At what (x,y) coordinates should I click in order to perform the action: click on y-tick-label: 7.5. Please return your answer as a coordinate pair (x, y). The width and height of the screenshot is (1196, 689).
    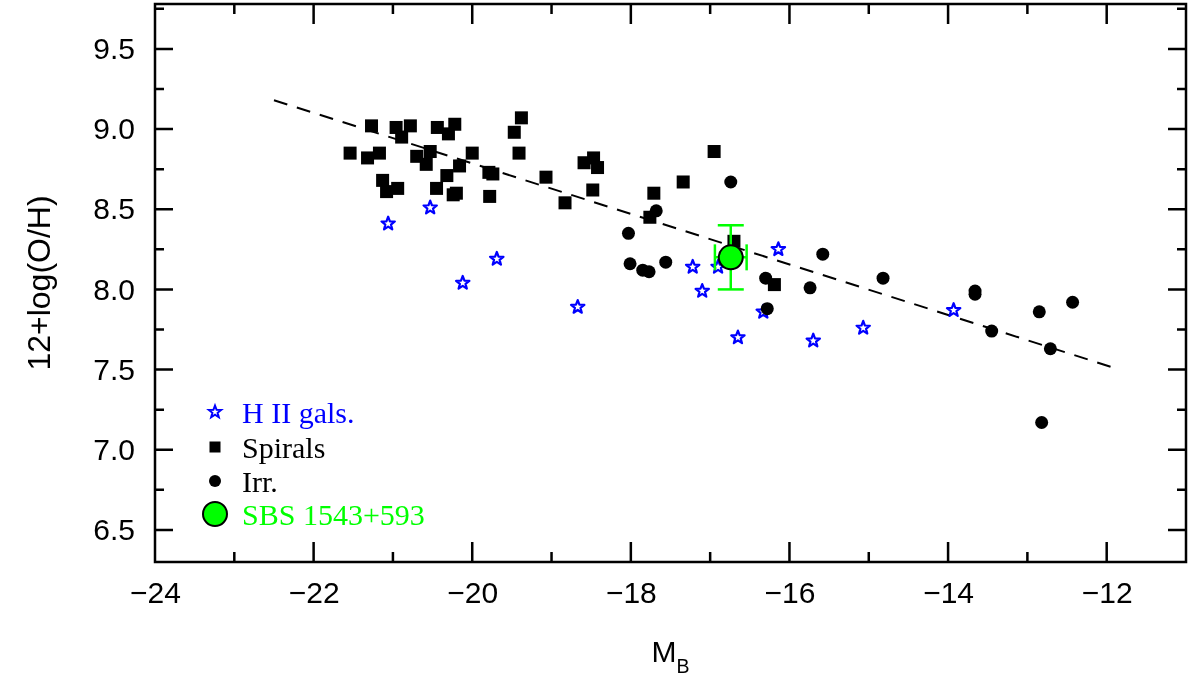
    Looking at the image, I should click on (114, 369).